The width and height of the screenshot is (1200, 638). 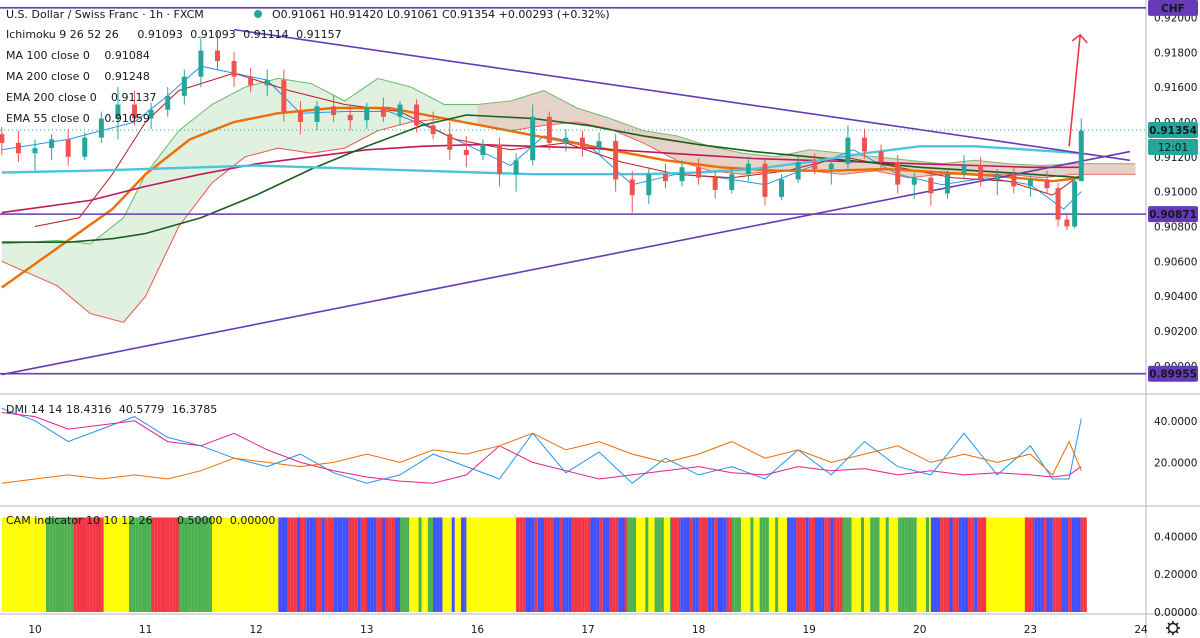 I want to click on legend-row: MA 100 close 0 0.91084, so click(x=78, y=55).